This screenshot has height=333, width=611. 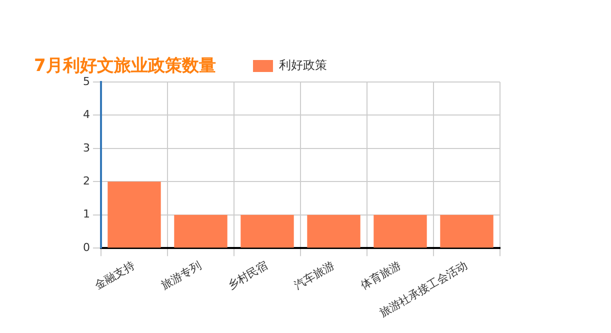 I want to click on y-tick-label: 5, so click(x=86, y=81).